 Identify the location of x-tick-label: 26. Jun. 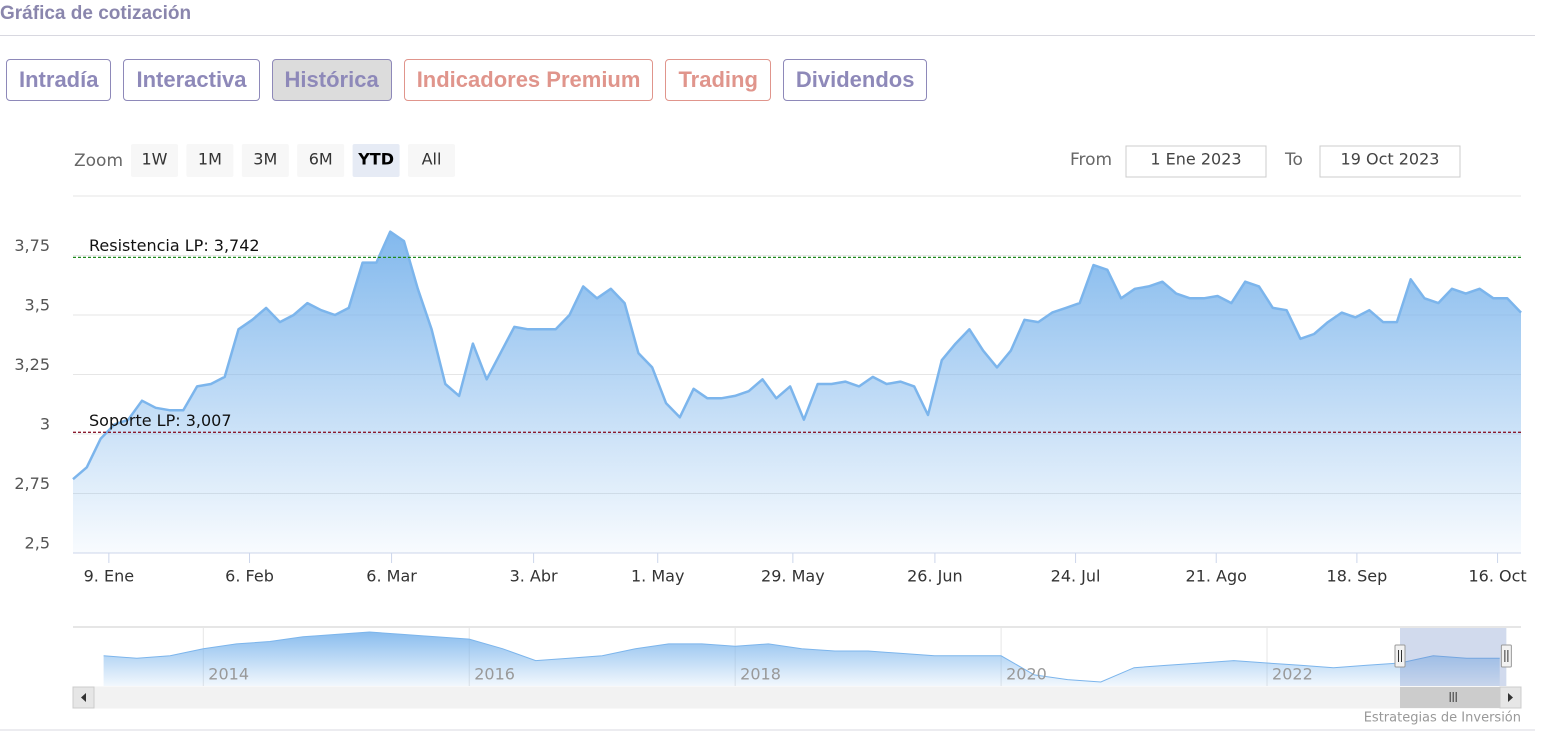
(935, 576).